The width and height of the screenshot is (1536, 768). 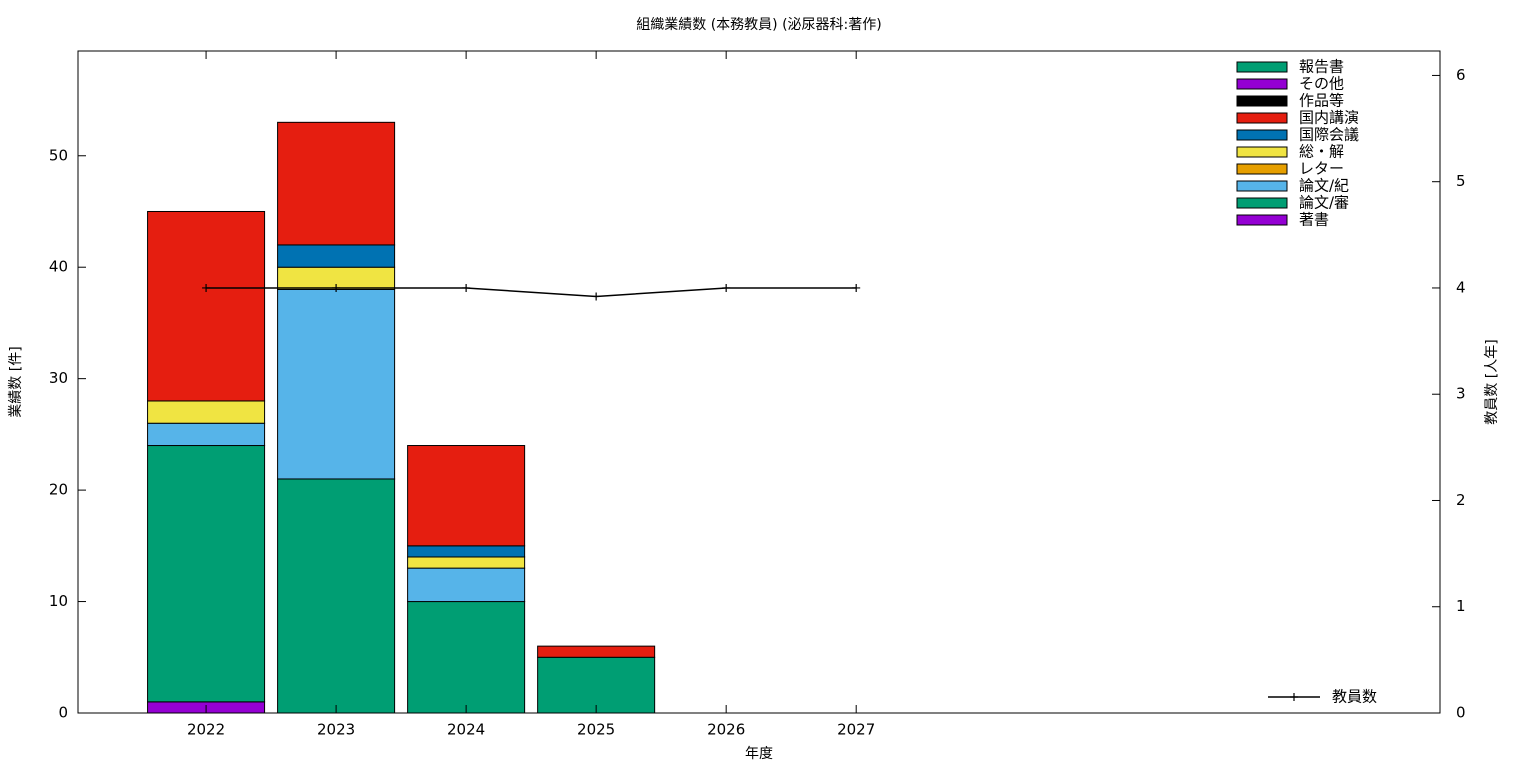 I want to click on y-tick-label: 20, so click(x=58, y=490).